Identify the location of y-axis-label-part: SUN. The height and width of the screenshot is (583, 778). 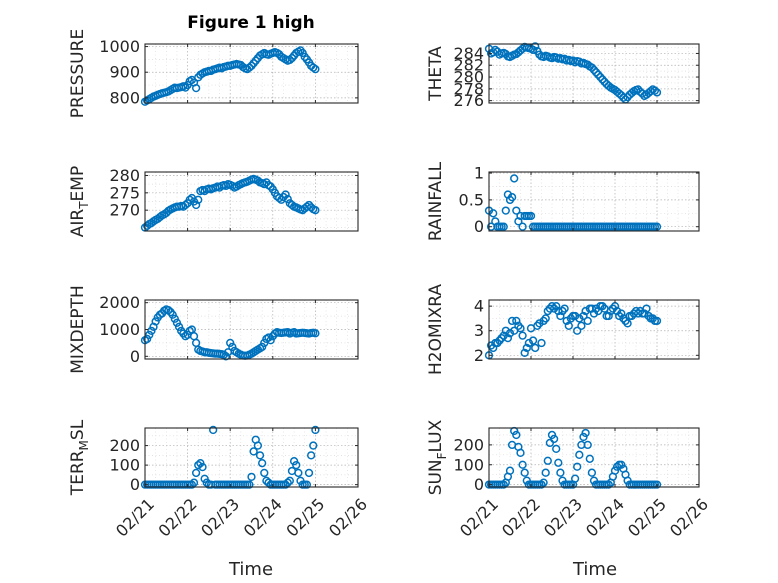
(436, 477).